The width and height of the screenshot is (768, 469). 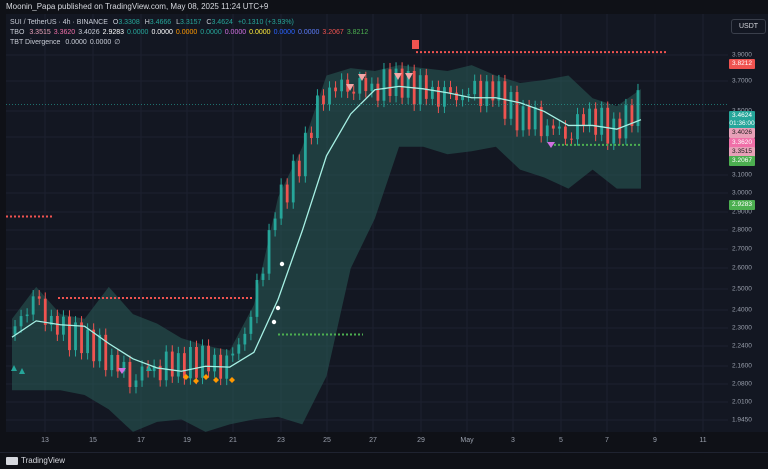 What do you see at coordinates (607, 440) in the screenshot?
I see `x-tick-label: 7` at bounding box center [607, 440].